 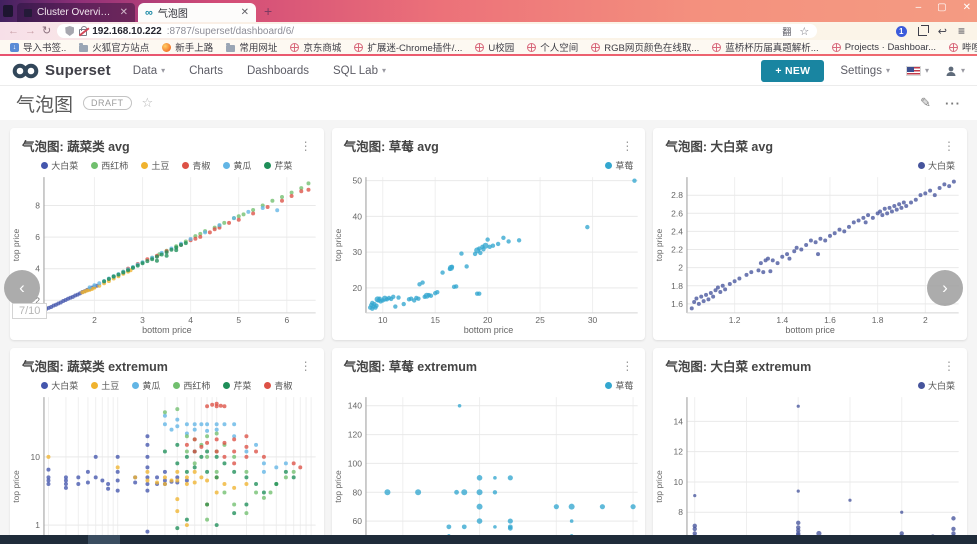 What do you see at coordinates (865, 71) in the screenshot?
I see `settings-menu: Settings ▾` at bounding box center [865, 71].